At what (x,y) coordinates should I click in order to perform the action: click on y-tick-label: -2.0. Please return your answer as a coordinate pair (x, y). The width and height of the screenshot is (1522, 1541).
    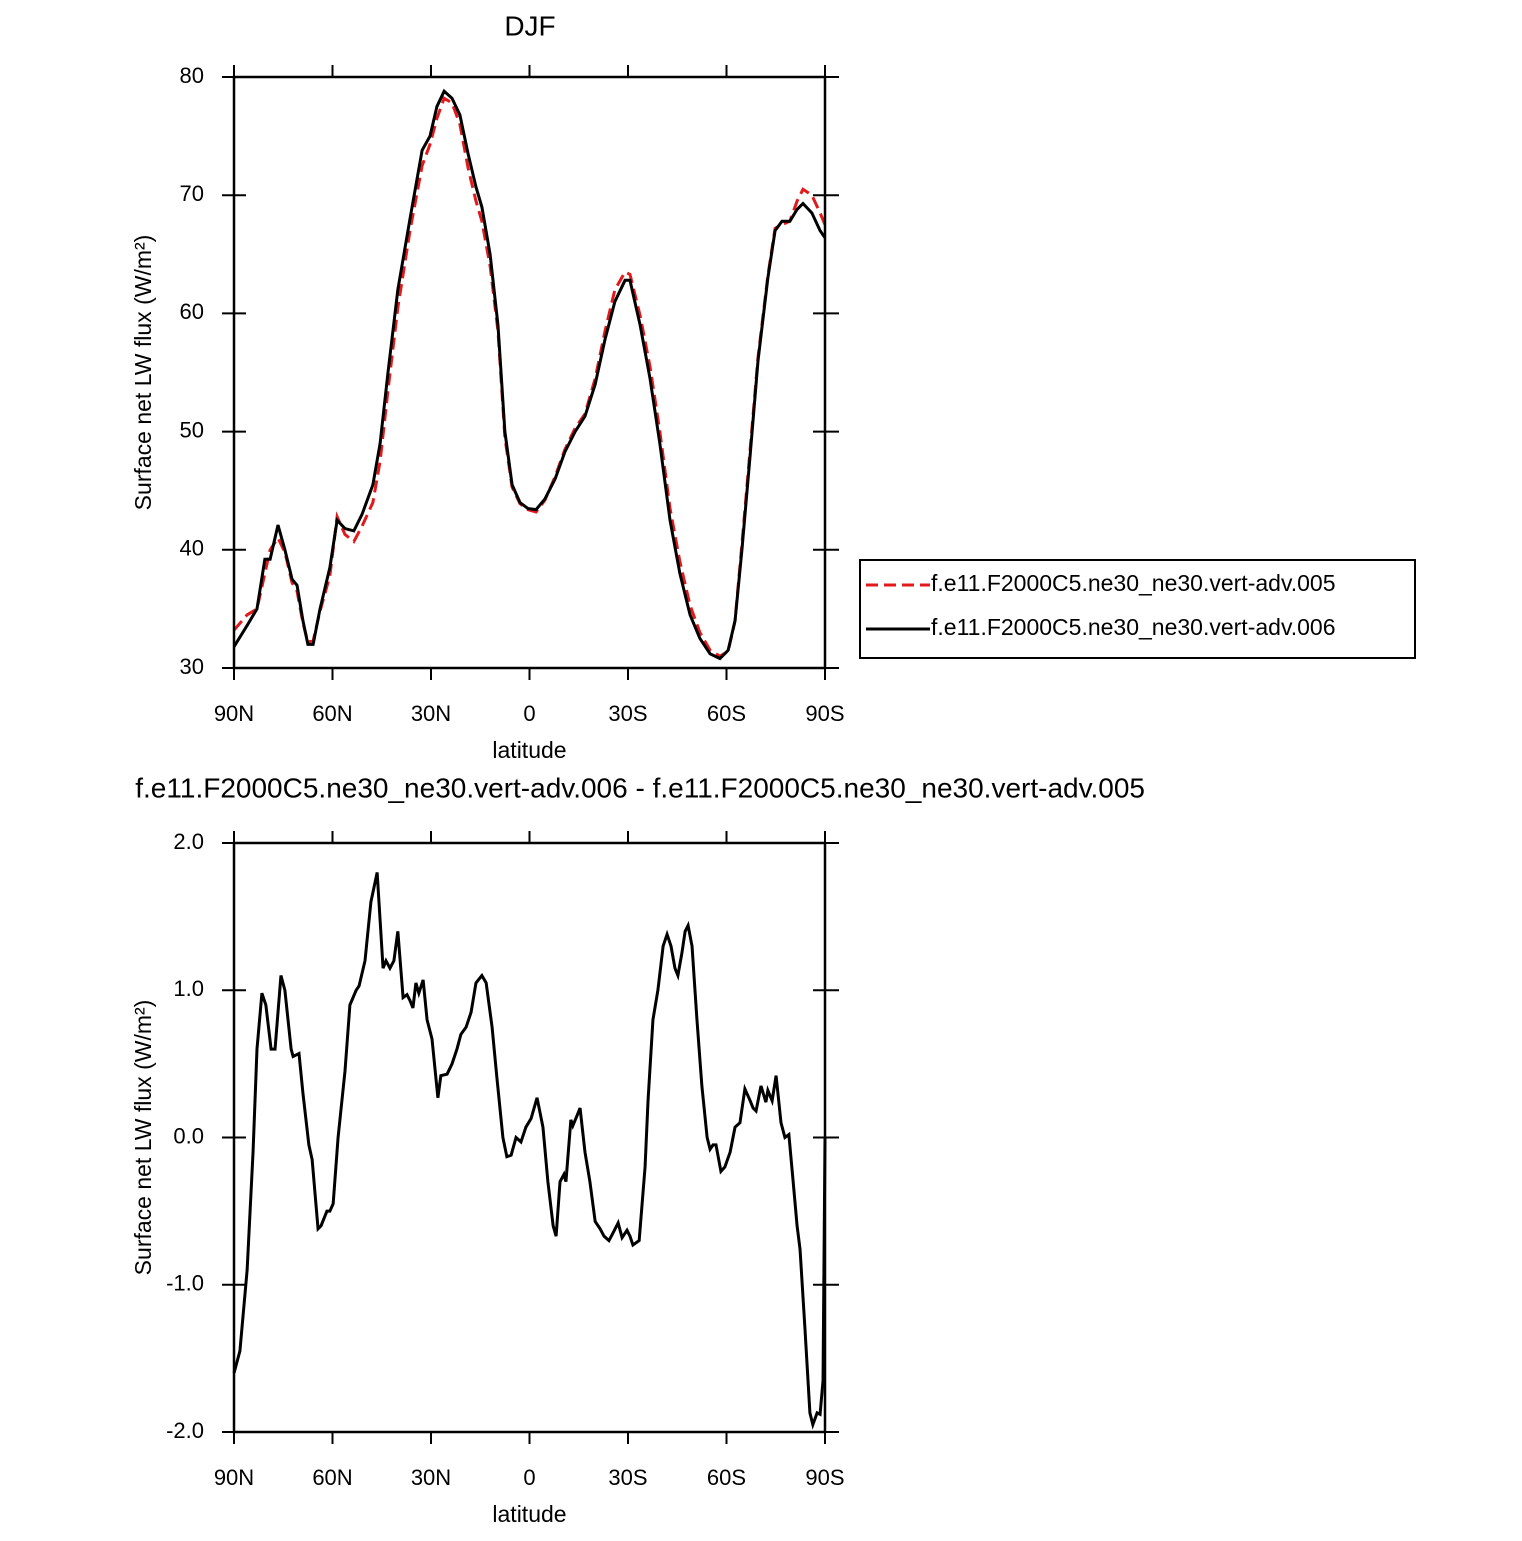
    Looking at the image, I should click on (185, 1430).